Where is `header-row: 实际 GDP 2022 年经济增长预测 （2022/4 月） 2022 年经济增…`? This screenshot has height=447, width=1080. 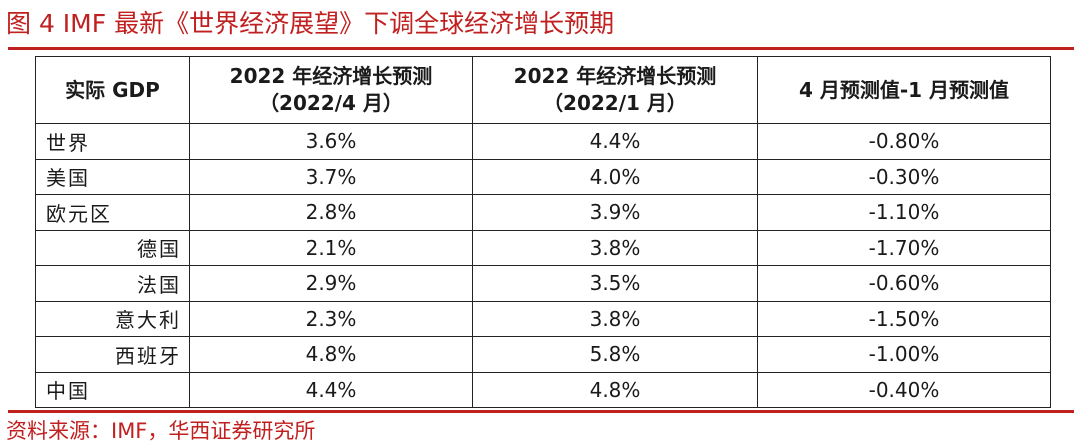
header-row: 实际 GDP 2022 年经济增长预测 （2022/4 月） 2022 年经济增… is located at coordinates (543, 90).